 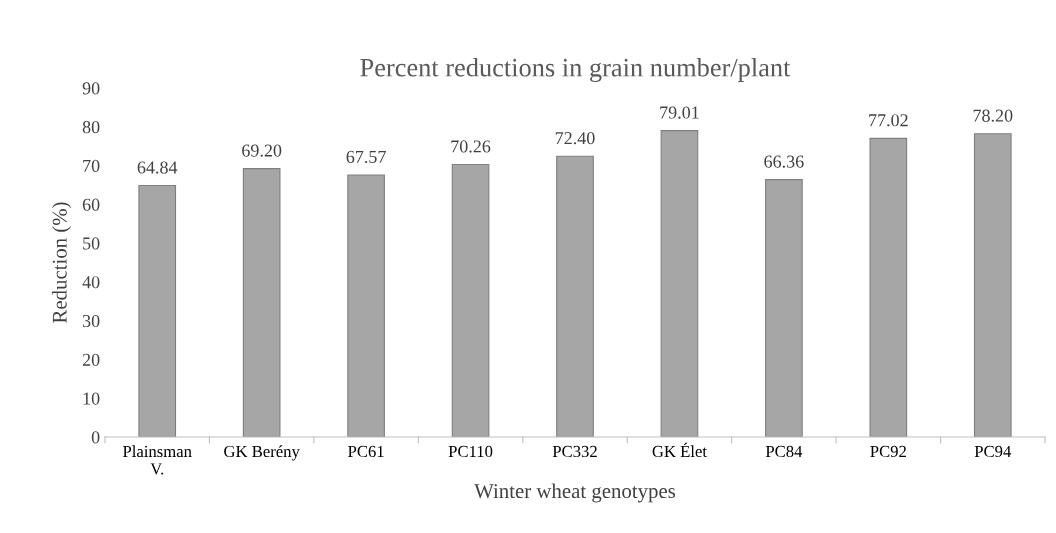 What do you see at coordinates (888, 451) in the screenshot?
I see `x-tick-label: PC92` at bounding box center [888, 451].